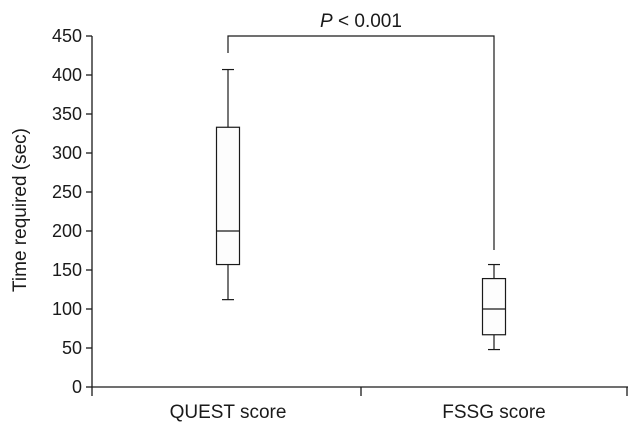 The height and width of the screenshot is (428, 629). Describe the element at coordinates (67, 231) in the screenshot. I see `y-tick-label: 200` at that location.